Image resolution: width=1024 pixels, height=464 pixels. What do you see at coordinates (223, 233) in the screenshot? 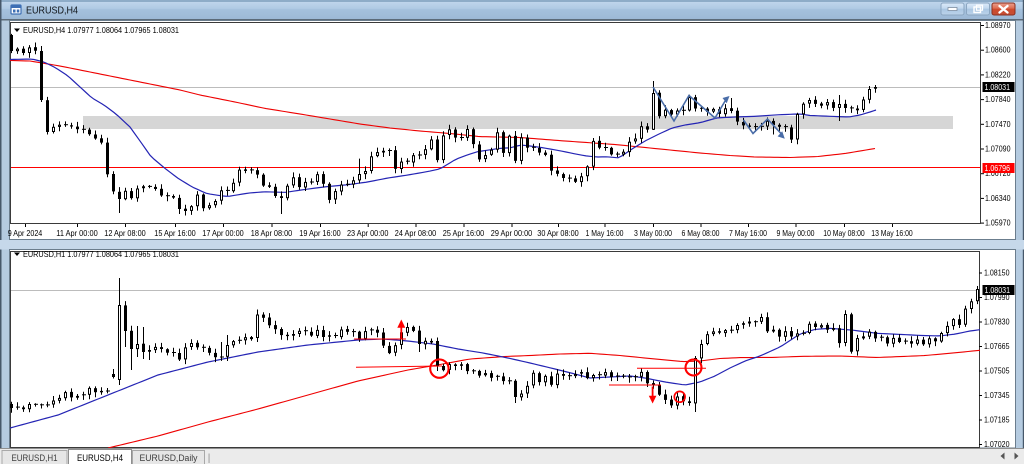
I see `svg-text: 17 Apr 00:00` at bounding box center [223, 233].